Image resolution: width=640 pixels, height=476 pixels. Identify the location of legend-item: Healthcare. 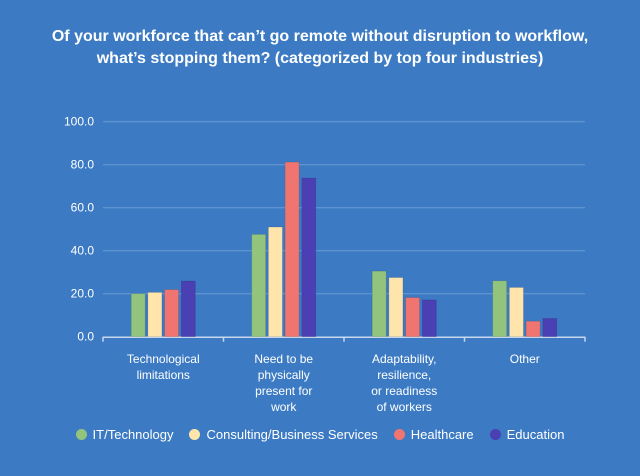
(433, 434).